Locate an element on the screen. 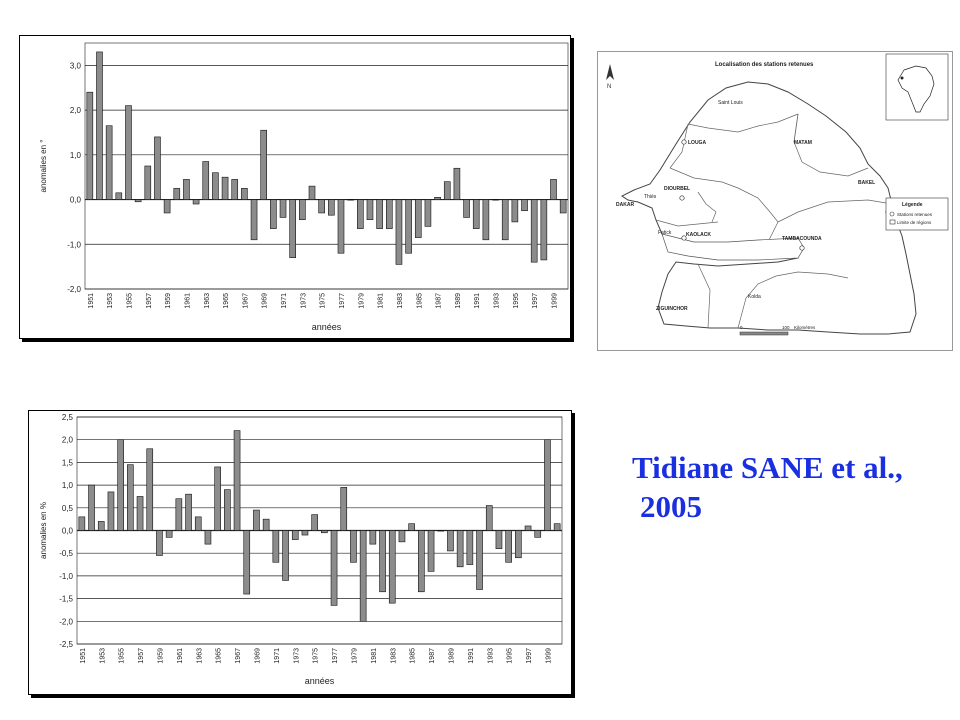 This screenshot has height=720, width=960. africa-outline is located at coordinates (916, 89).